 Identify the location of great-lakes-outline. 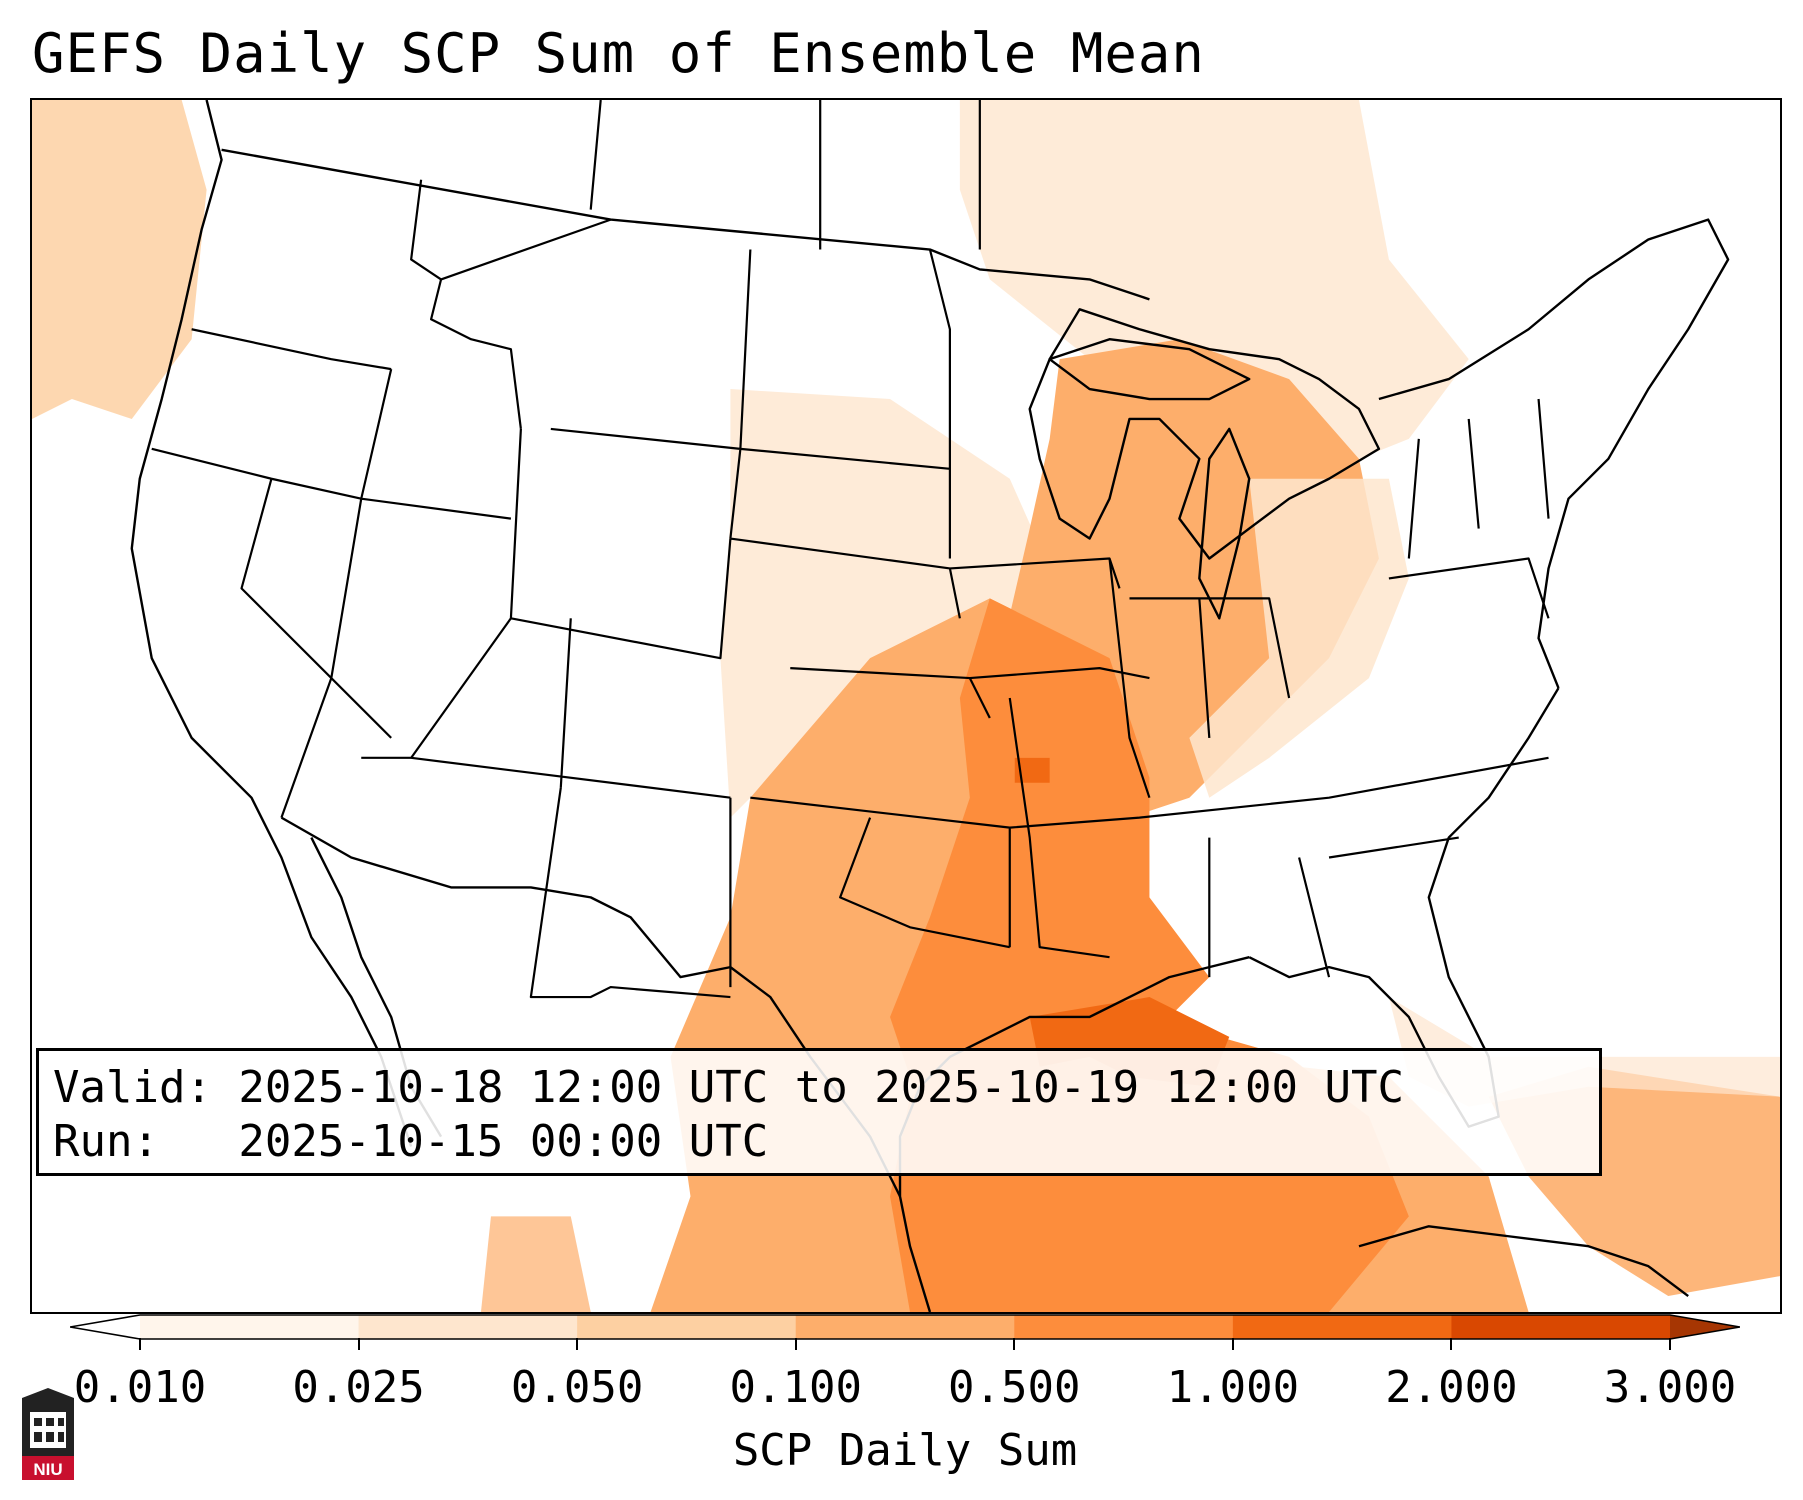
(1204, 434).